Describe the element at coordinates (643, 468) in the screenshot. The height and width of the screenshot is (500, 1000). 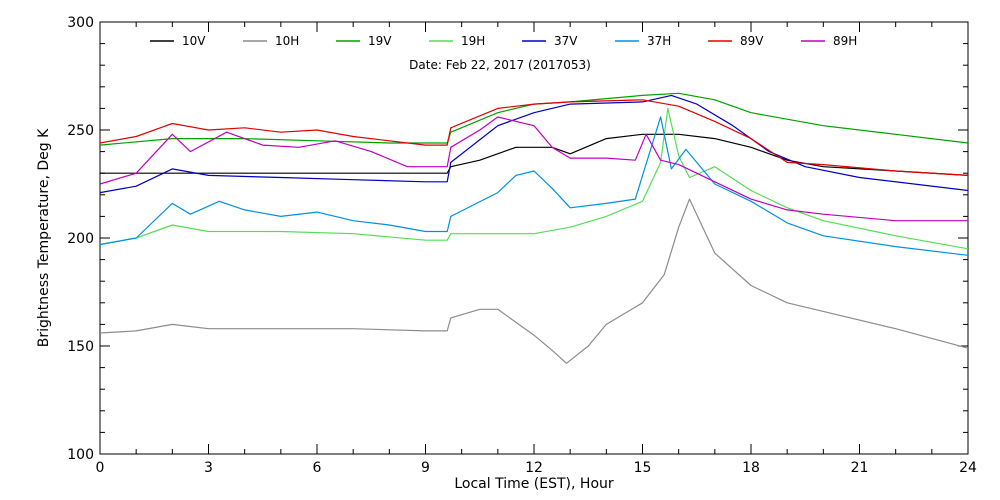
I see `x-tick-label: 15` at that location.